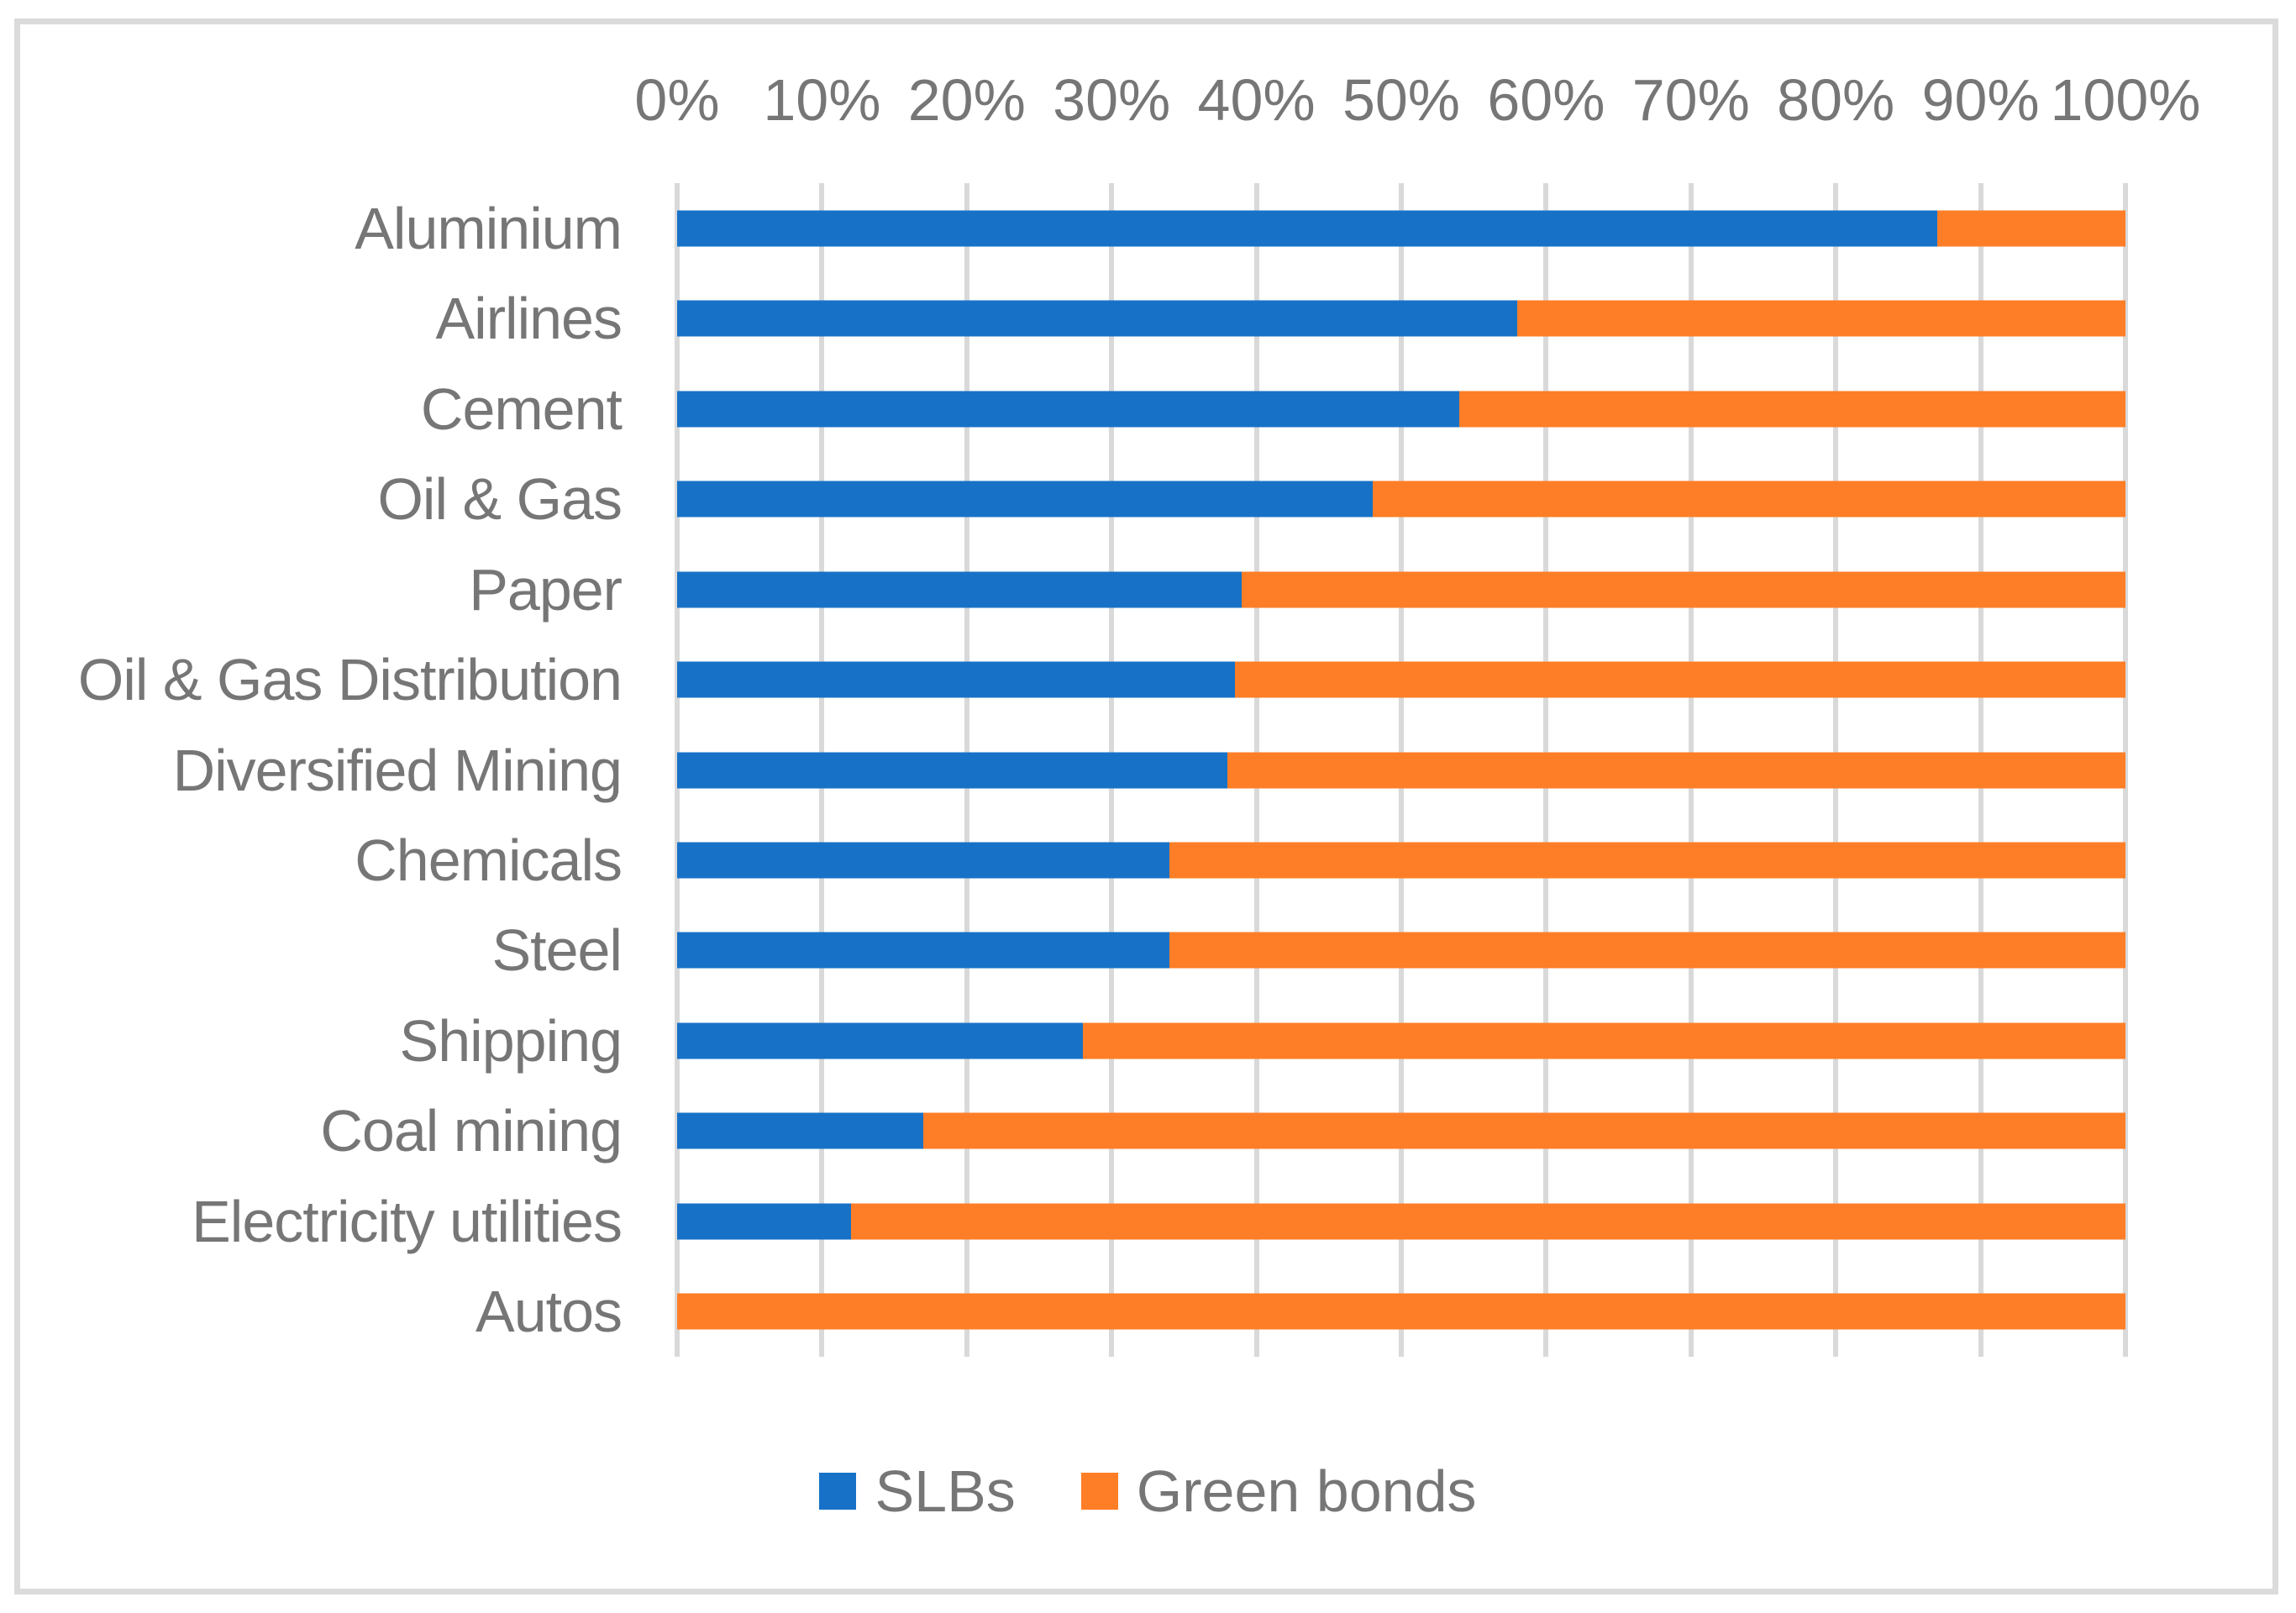 This screenshot has width=2296, height=1613. Describe the element at coordinates (521, 409) in the screenshot. I see `category-label: Cement` at that location.